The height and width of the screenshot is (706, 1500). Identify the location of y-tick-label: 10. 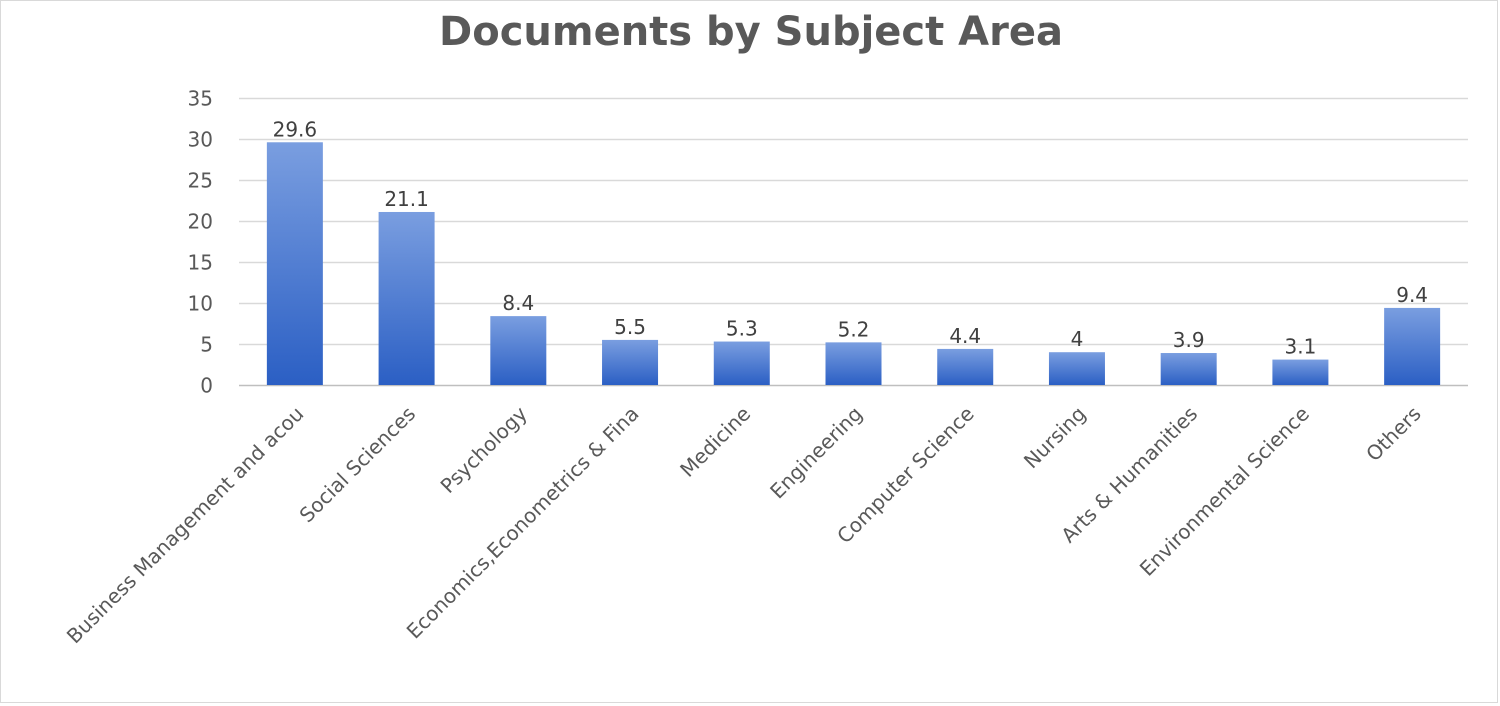
(200, 304).